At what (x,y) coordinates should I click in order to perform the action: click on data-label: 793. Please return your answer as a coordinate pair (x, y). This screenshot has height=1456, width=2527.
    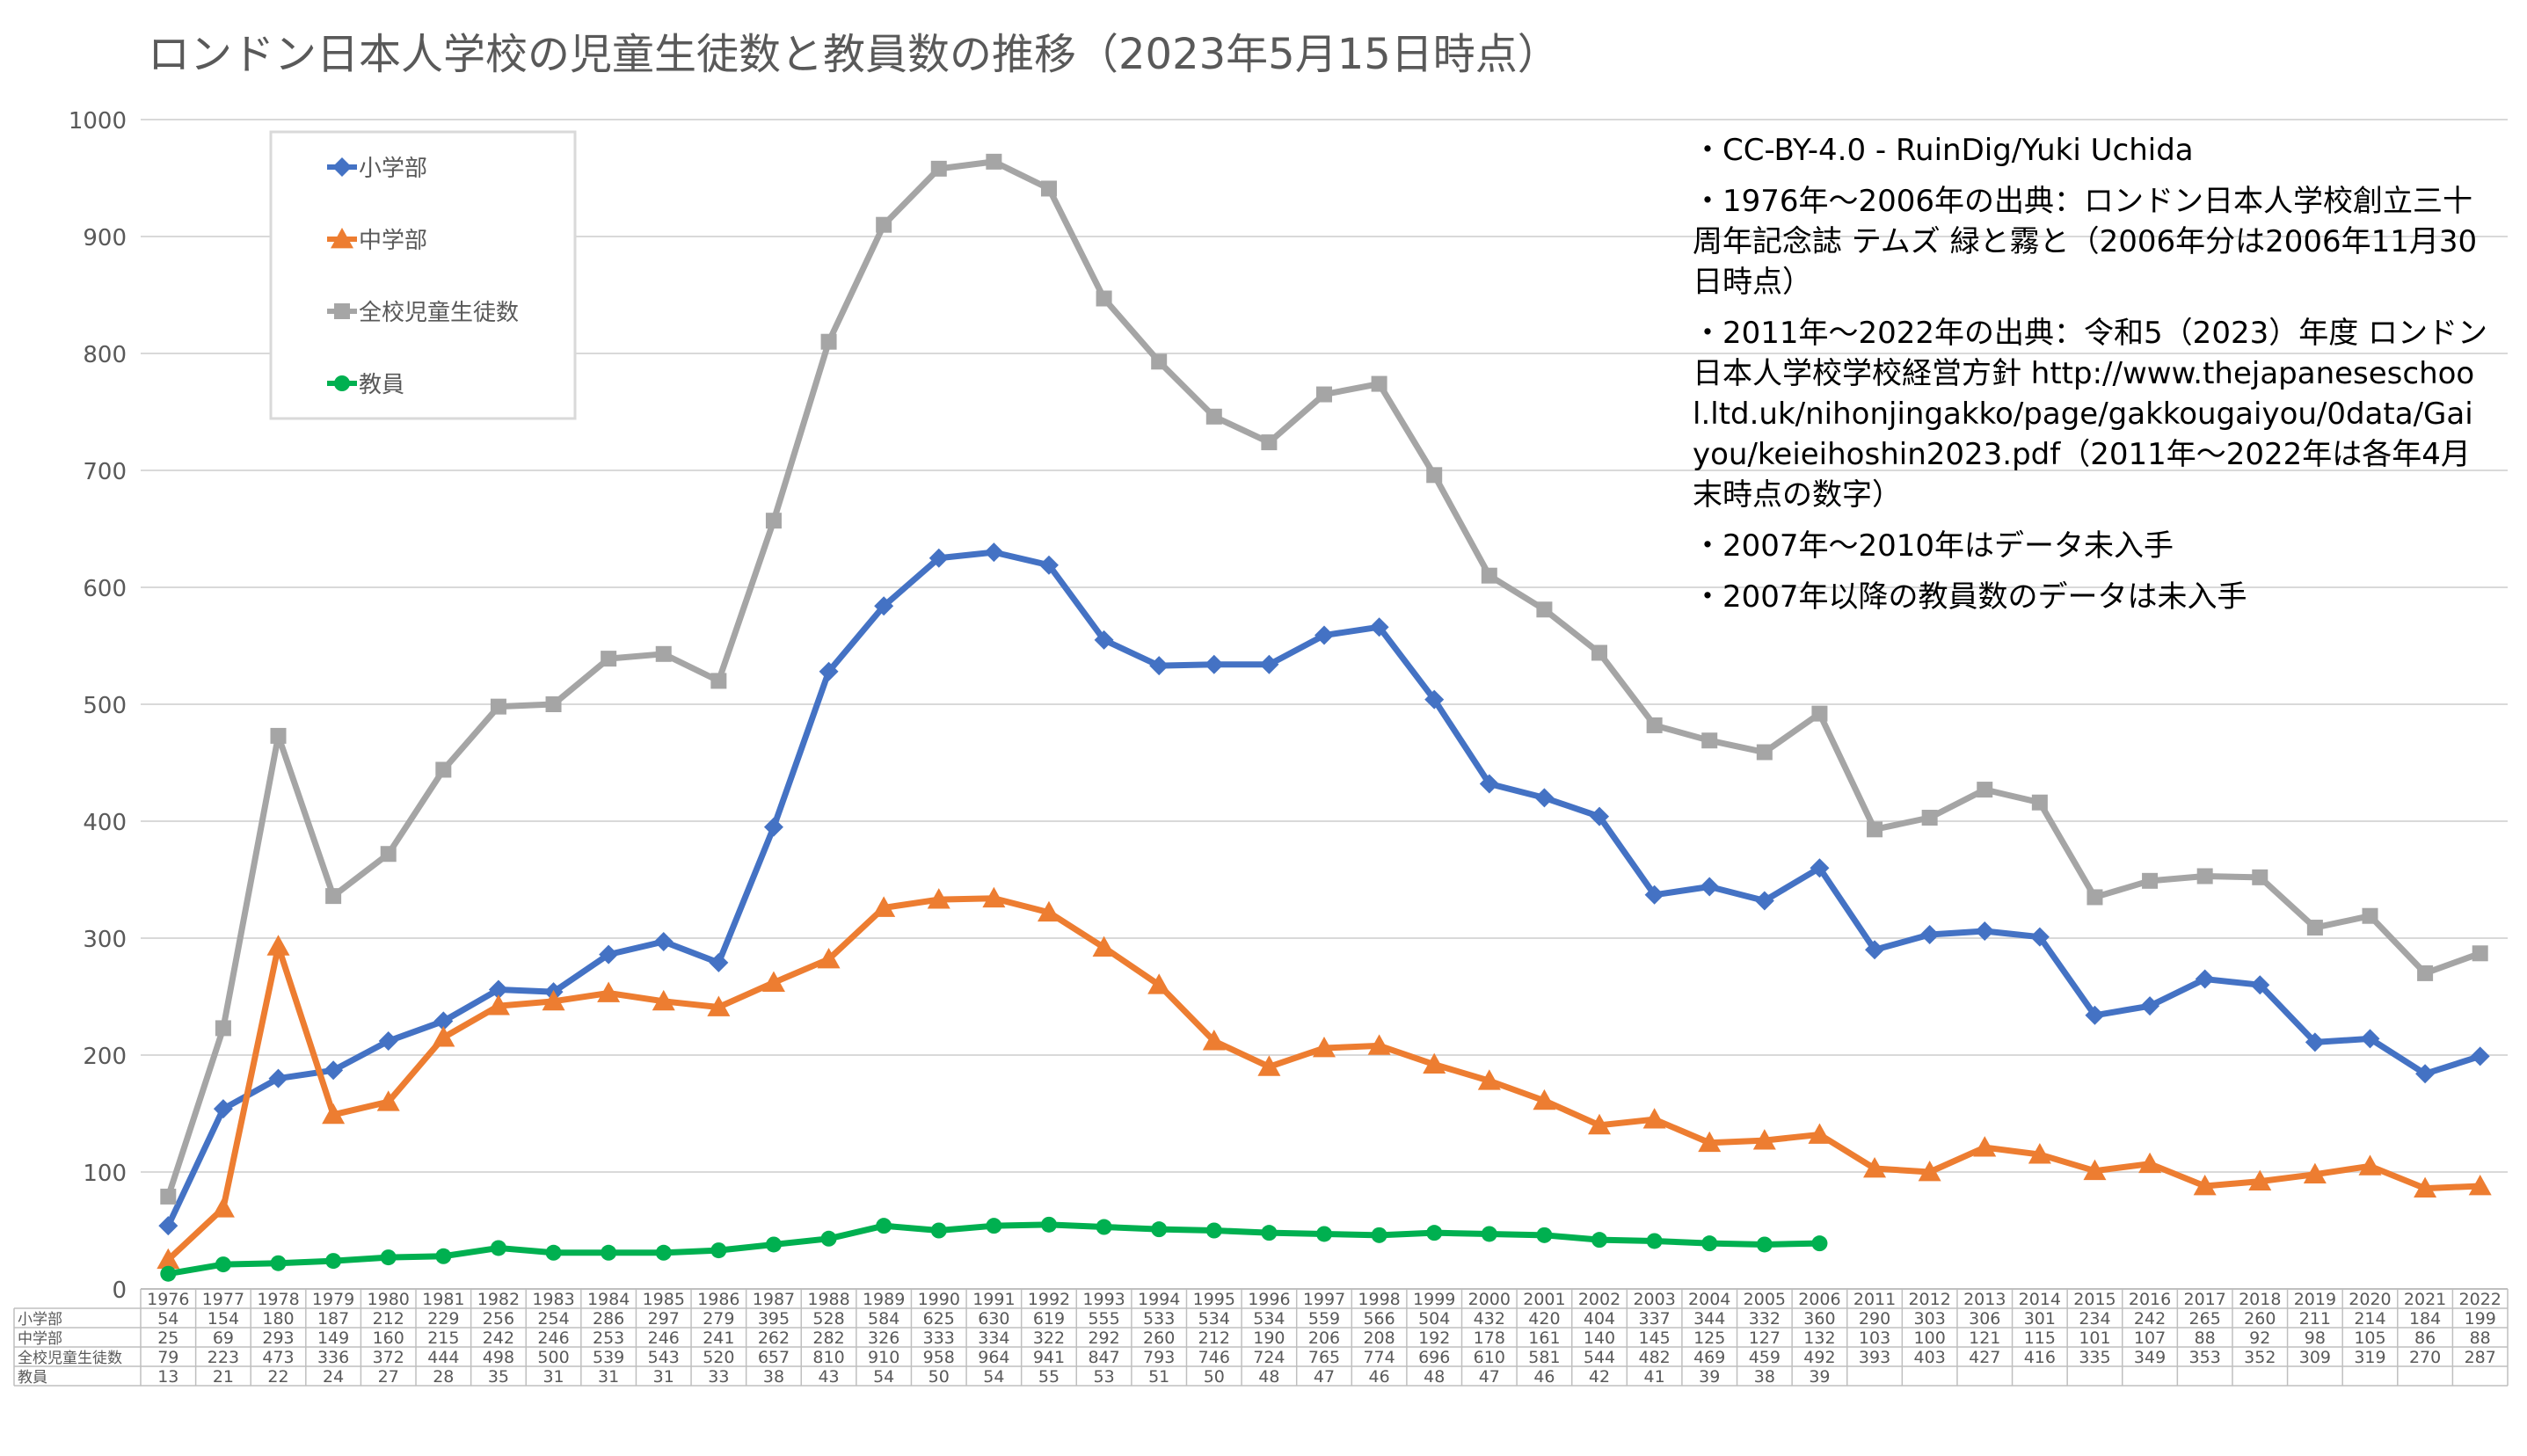
    Looking at the image, I should click on (1159, 1357).